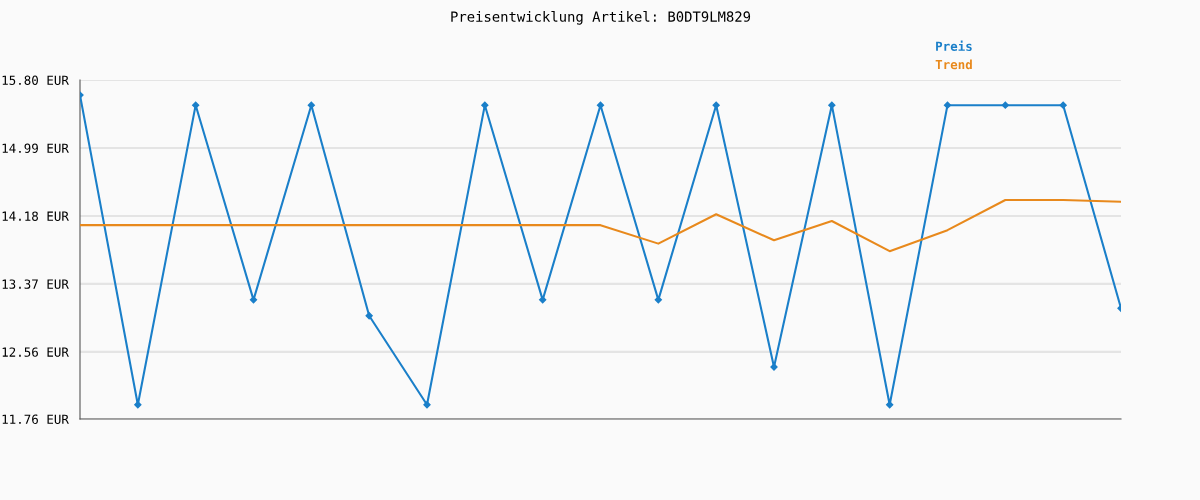 This screenshot has height=500, width=1200. I want to click on line-series, so click(600, 225).